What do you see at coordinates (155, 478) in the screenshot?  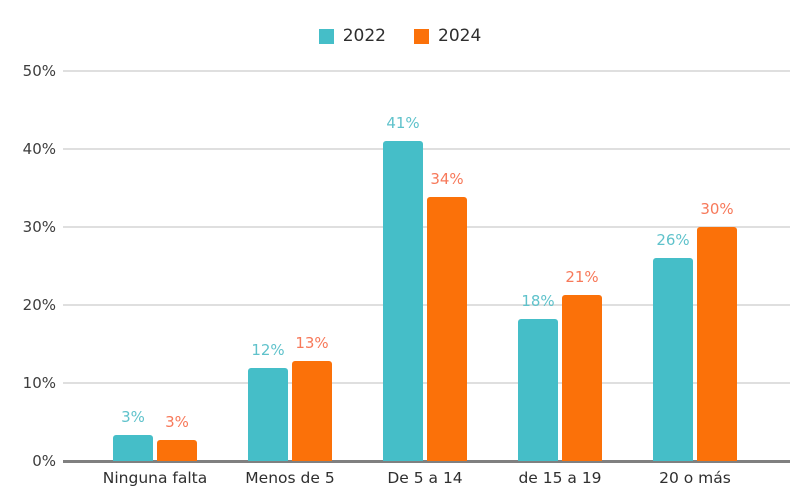 I see `x-axis-category-label-ninguna-falta: Ninguna falta` at bounding box center [155, 478].